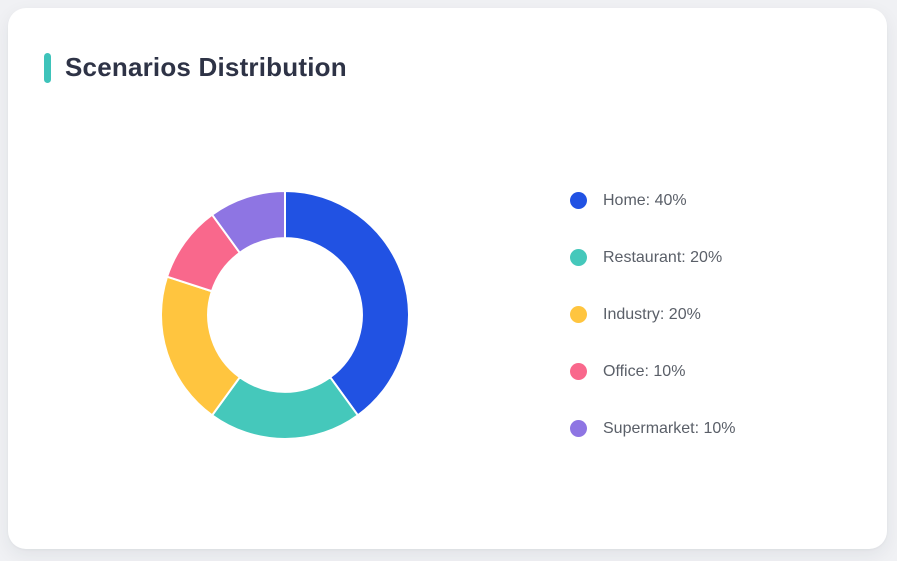 This screenshot has width=897, height=561. Describe the element at coordinates (645, 200) in the screenshot. I see `legend-label-home: Home: 40%` at that location.